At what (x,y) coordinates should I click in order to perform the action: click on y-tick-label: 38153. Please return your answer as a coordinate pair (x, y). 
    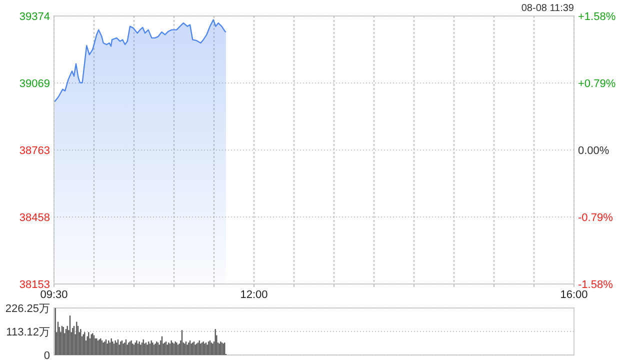
    Looking at the image, I should click on (34, 285).